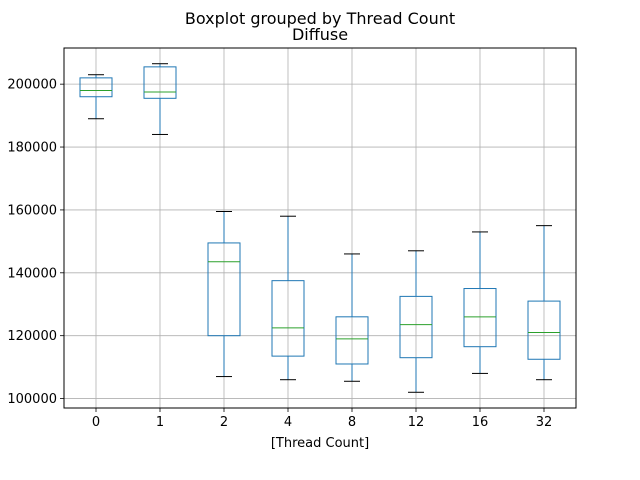  What do you see at coordinates (32, 273) in the screenshot?
I see `y-tick-label: 140000` at bounding box center [32, 273].